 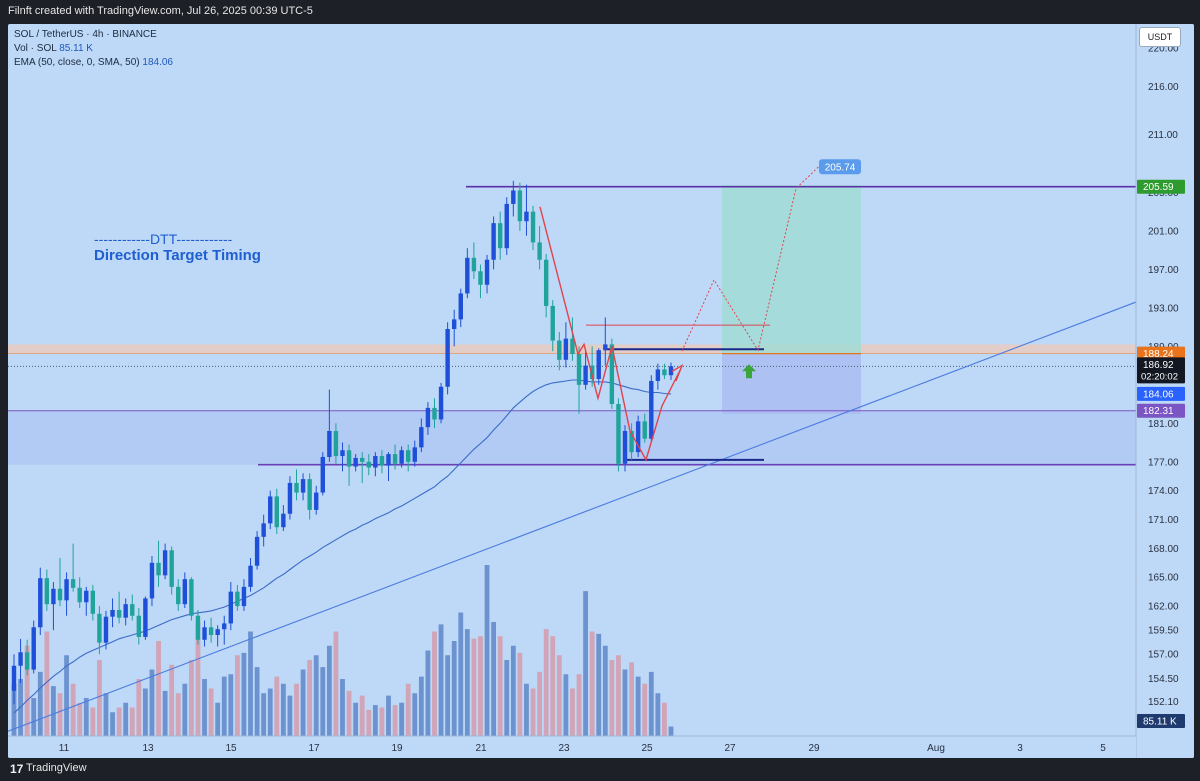 I want to click on x-tick-label: 13, so click(x=148, y=748).